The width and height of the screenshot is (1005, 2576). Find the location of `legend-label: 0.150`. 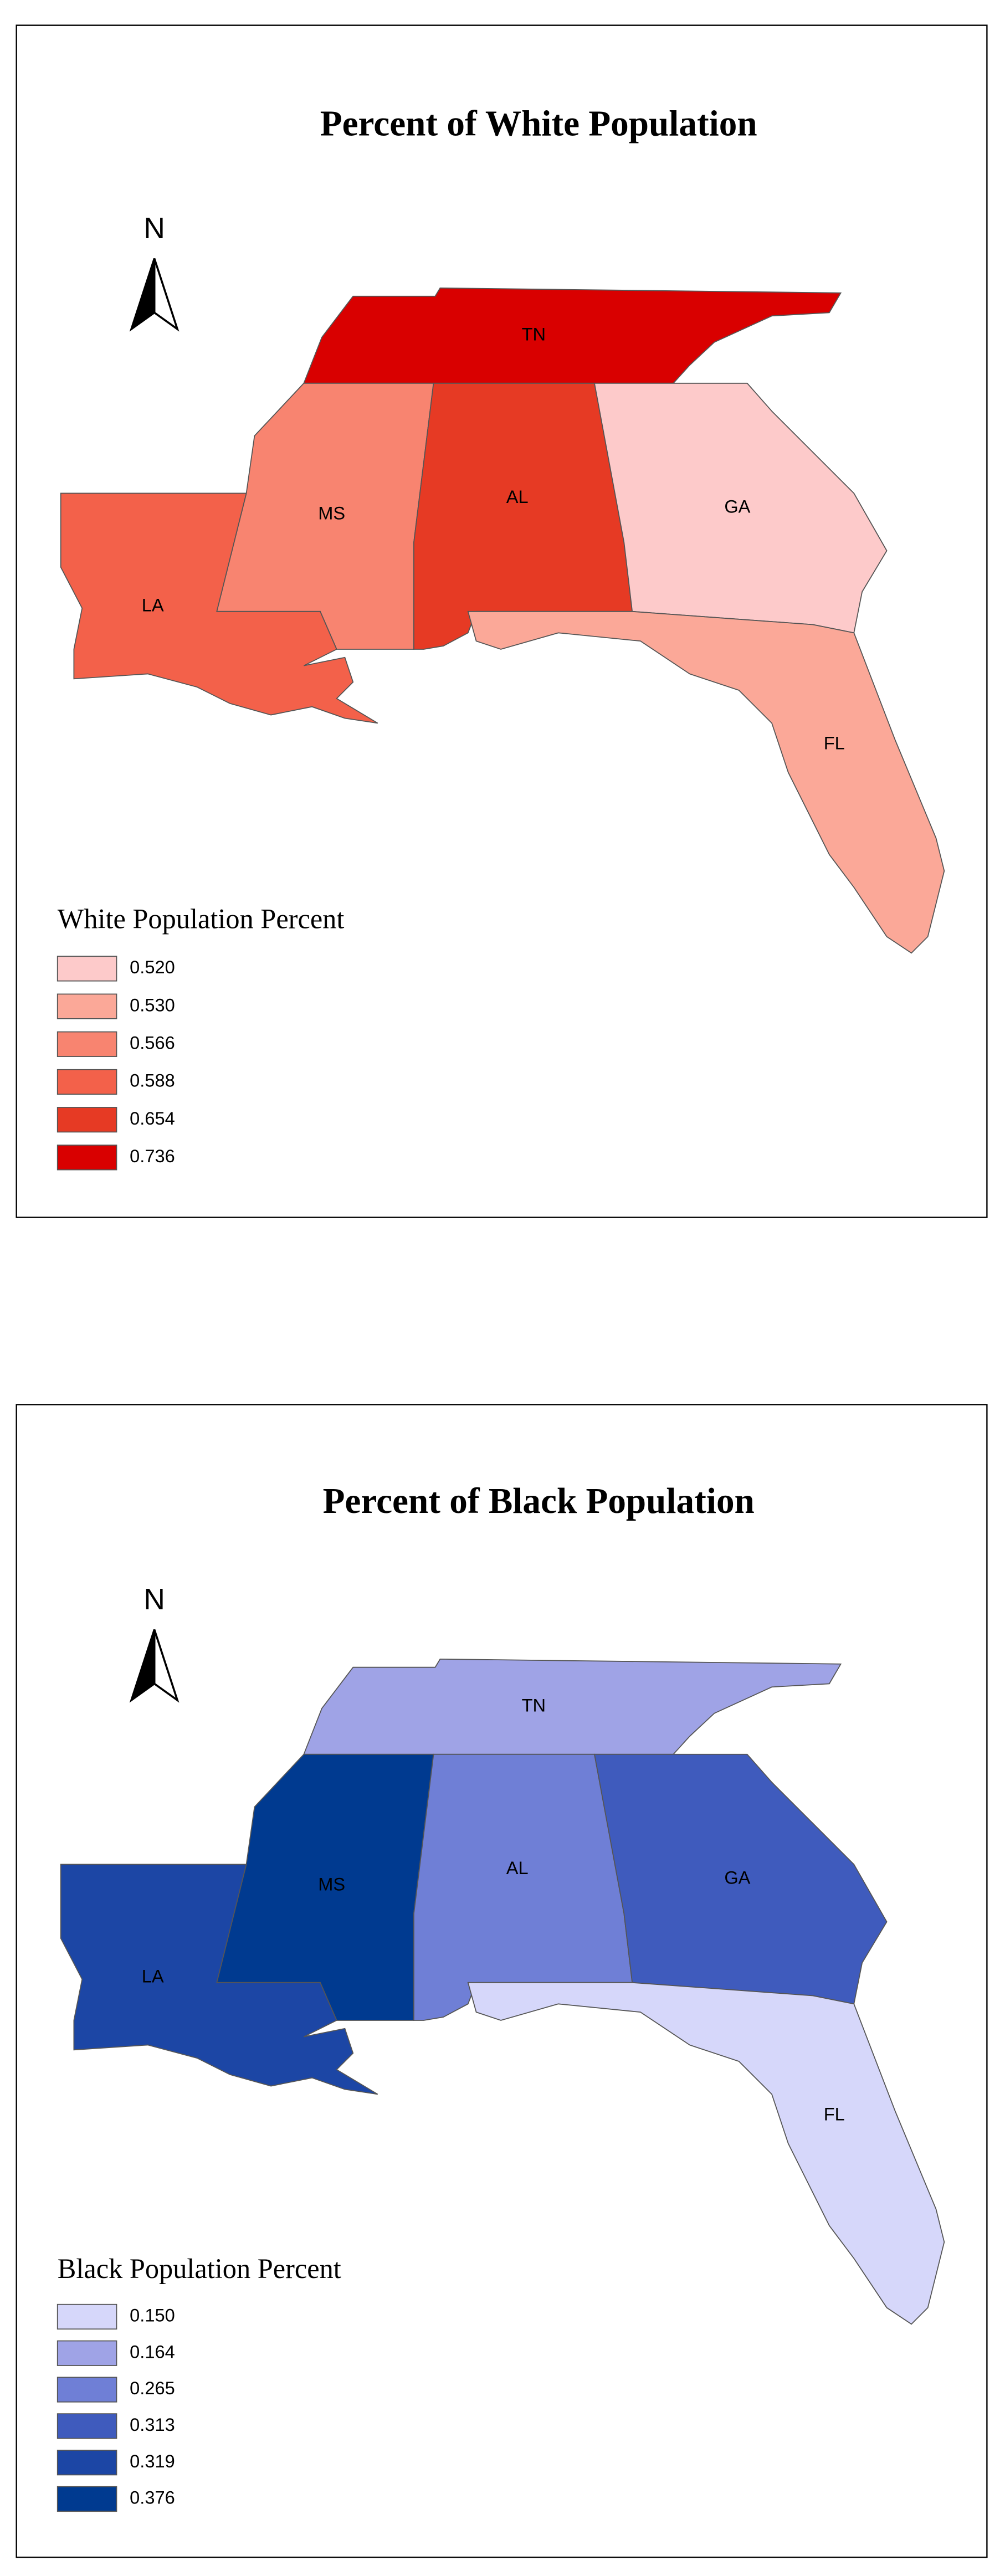

legend-label: 0.150 is located at coordinates (152, 2315).